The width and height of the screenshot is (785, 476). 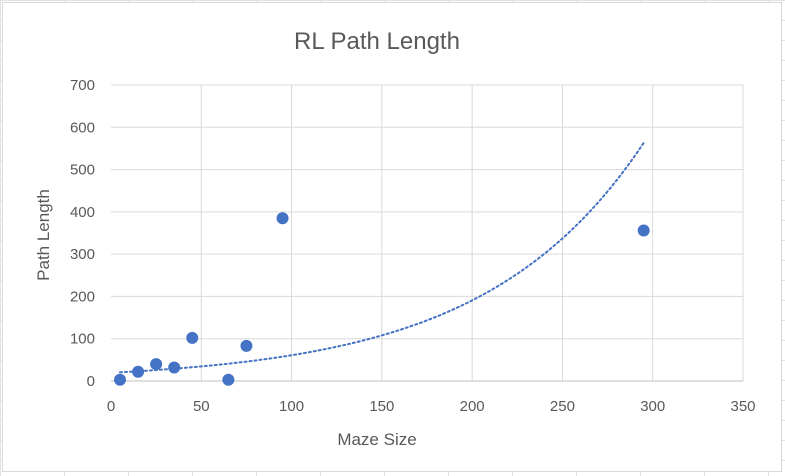 I want to click on x-tick-label: 350, so click(x=742, y=406).